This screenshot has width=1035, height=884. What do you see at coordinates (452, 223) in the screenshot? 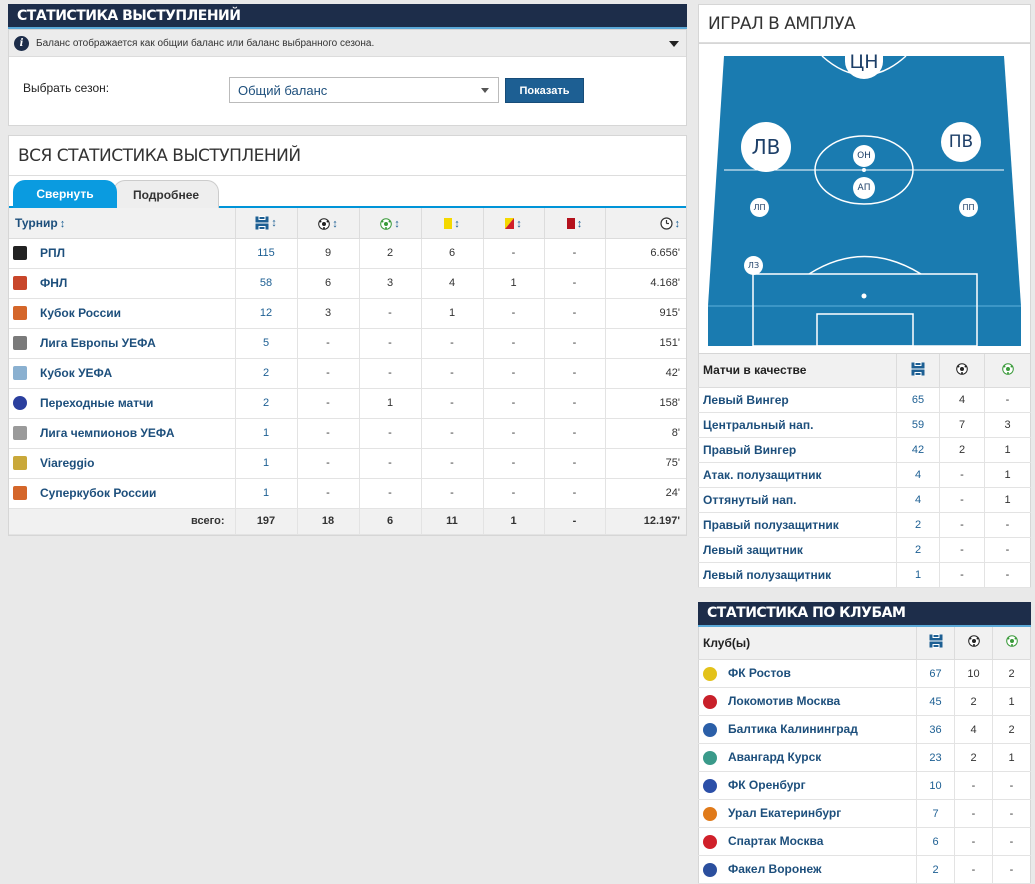
I see `col-yellow: ↕` at bounding box center [452, 223].